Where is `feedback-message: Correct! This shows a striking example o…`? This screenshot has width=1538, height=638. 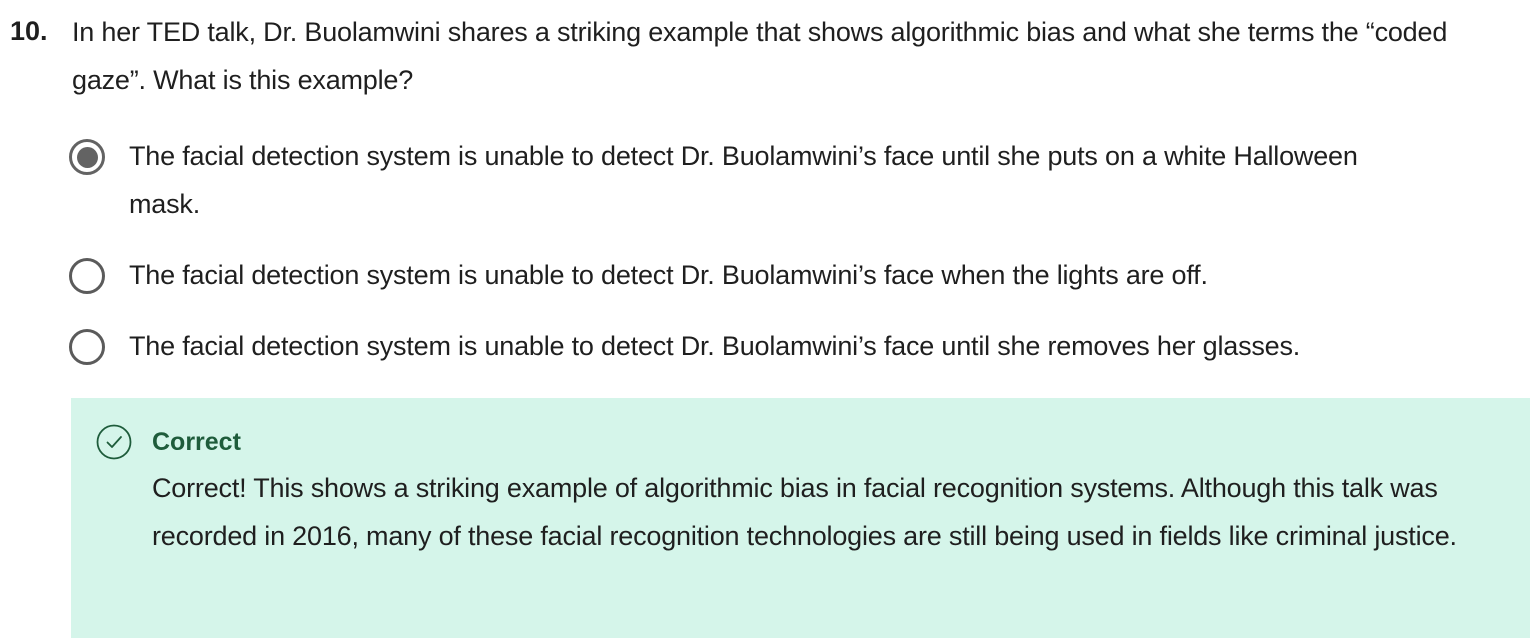 feedback-message: Correct! This shows a striking example o… is located at coordinates (804, 512).